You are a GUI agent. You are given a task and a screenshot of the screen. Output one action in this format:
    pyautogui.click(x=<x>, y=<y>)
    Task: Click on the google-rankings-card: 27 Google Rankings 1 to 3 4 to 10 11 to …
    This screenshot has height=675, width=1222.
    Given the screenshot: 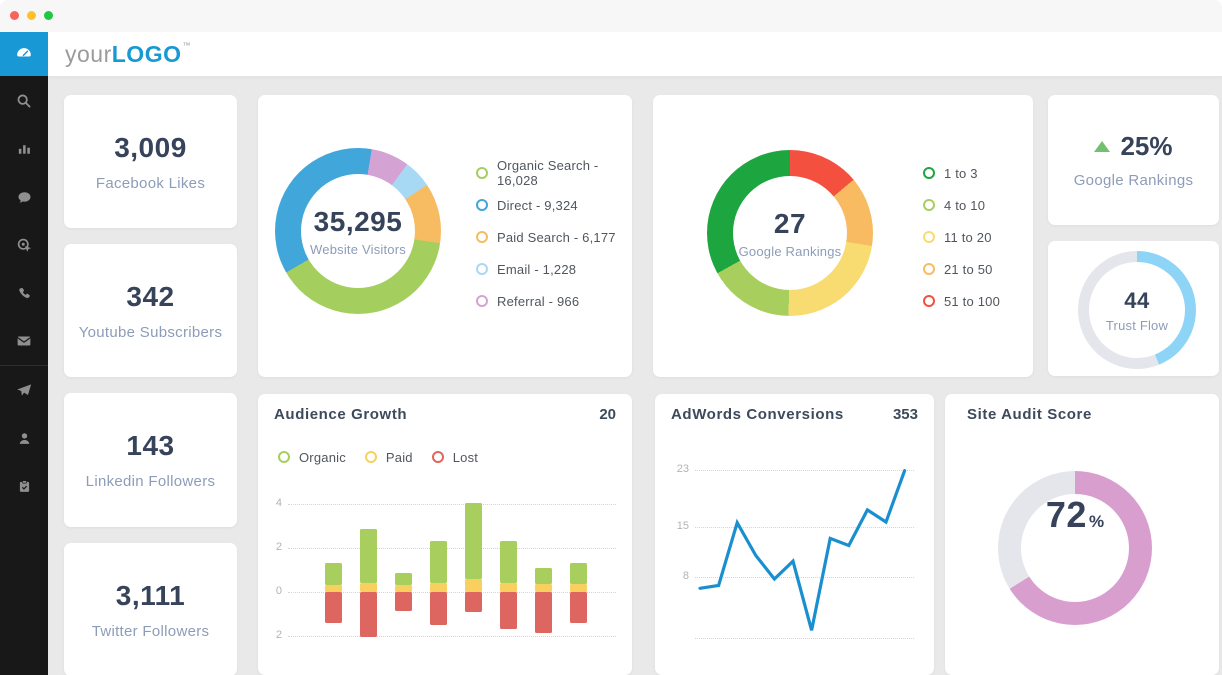 What is the action you would take?
    pyautogui.click(x=843, y=236)
    